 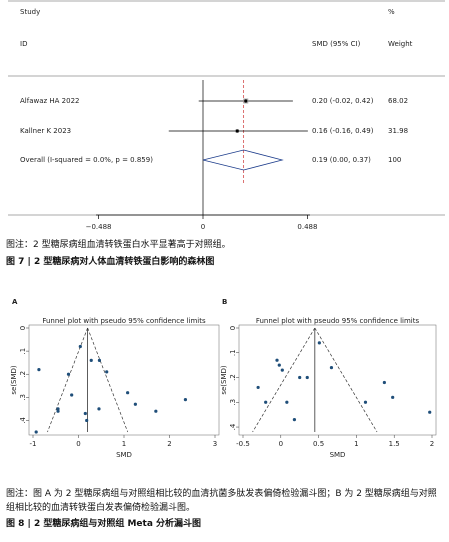 I want to click on tick-label: −0.488, so click(x=99, y=227).